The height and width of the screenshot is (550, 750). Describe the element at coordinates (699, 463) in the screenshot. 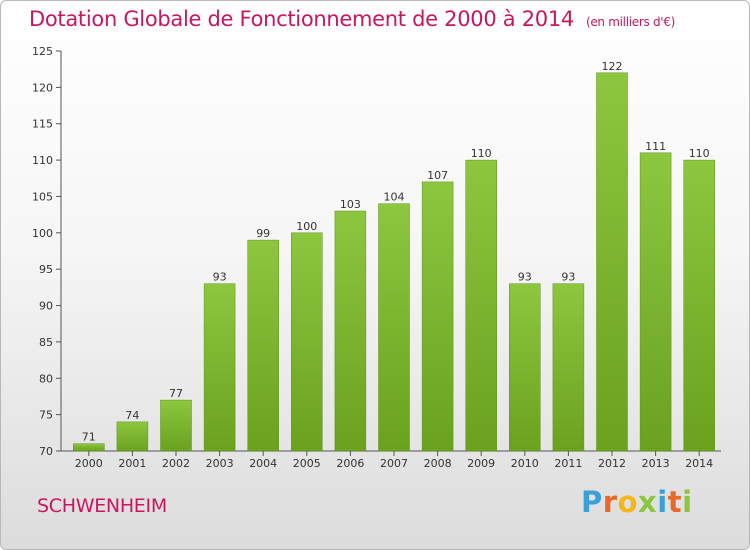

I see `x-tick-label: 2014` at that location.